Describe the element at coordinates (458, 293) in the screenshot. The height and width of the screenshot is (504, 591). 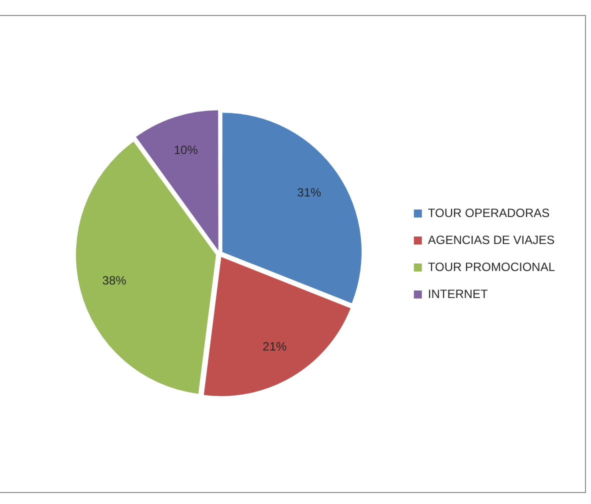
I see `legend-label: INTERNET` at that location.